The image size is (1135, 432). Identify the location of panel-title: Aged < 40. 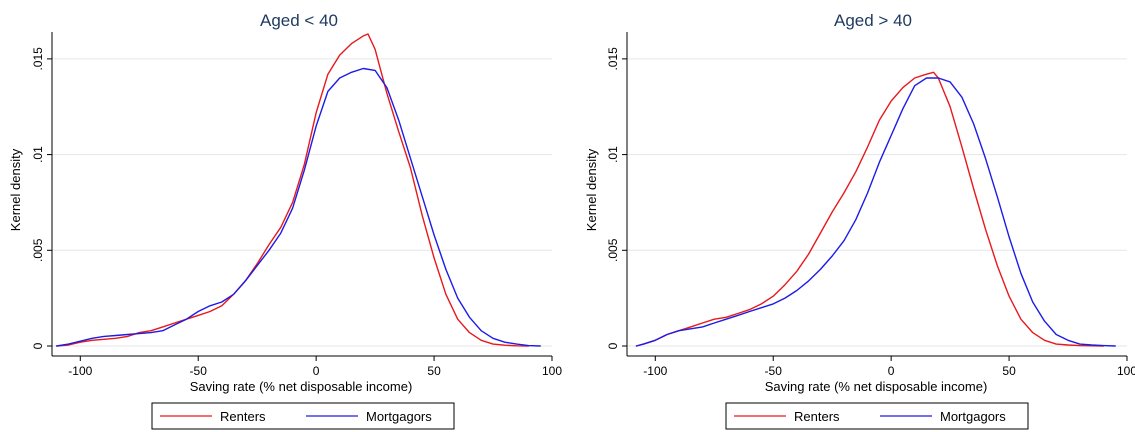
(299, 20).